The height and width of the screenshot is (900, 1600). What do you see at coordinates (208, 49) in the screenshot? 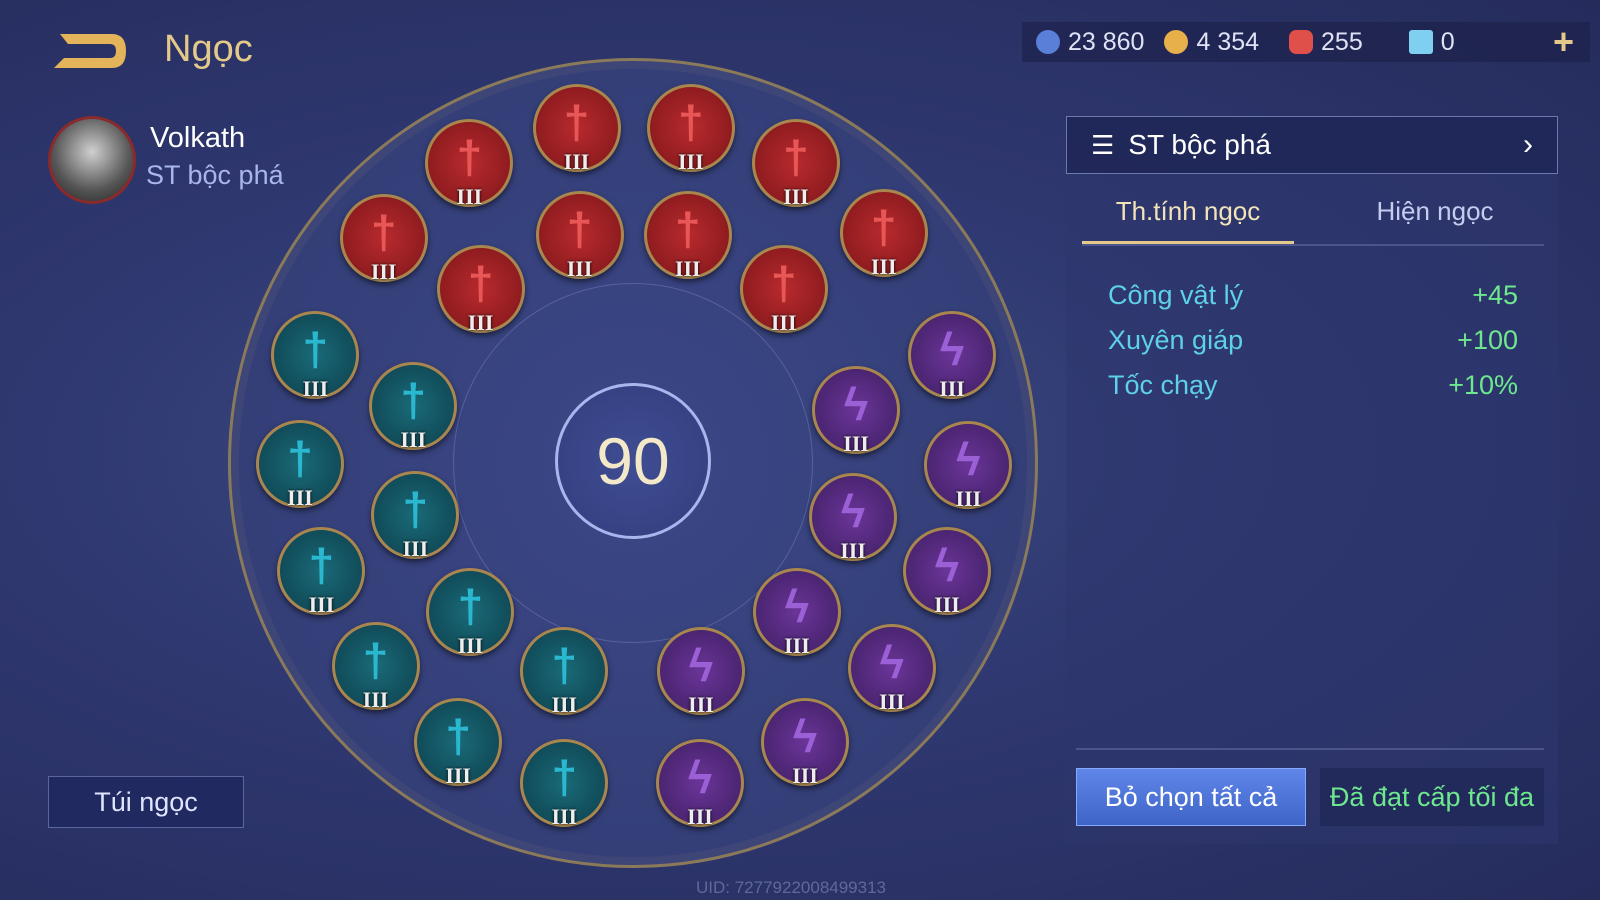
I see `page-title: Ngọc` at bounding box center [208, 49].